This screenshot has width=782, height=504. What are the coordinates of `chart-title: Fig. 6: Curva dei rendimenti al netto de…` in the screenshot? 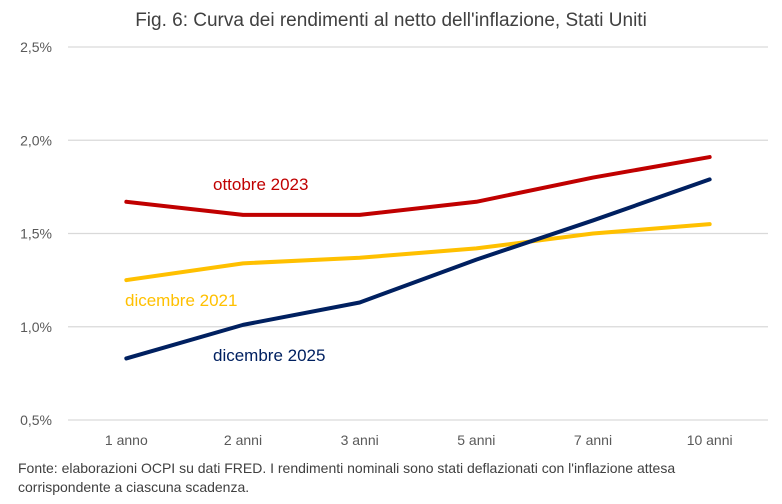 It's located at (391, 20).